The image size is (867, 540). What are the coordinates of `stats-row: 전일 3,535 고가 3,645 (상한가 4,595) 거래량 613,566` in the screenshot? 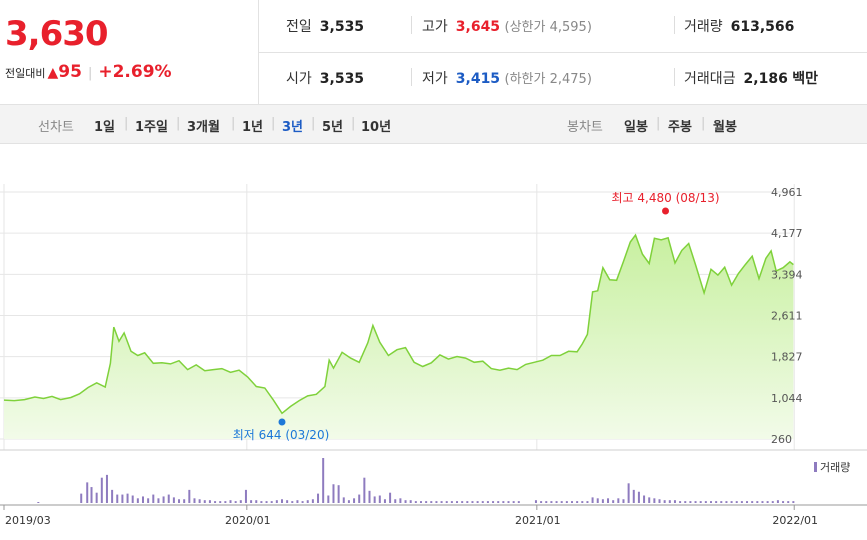 It's located at (563, 26).